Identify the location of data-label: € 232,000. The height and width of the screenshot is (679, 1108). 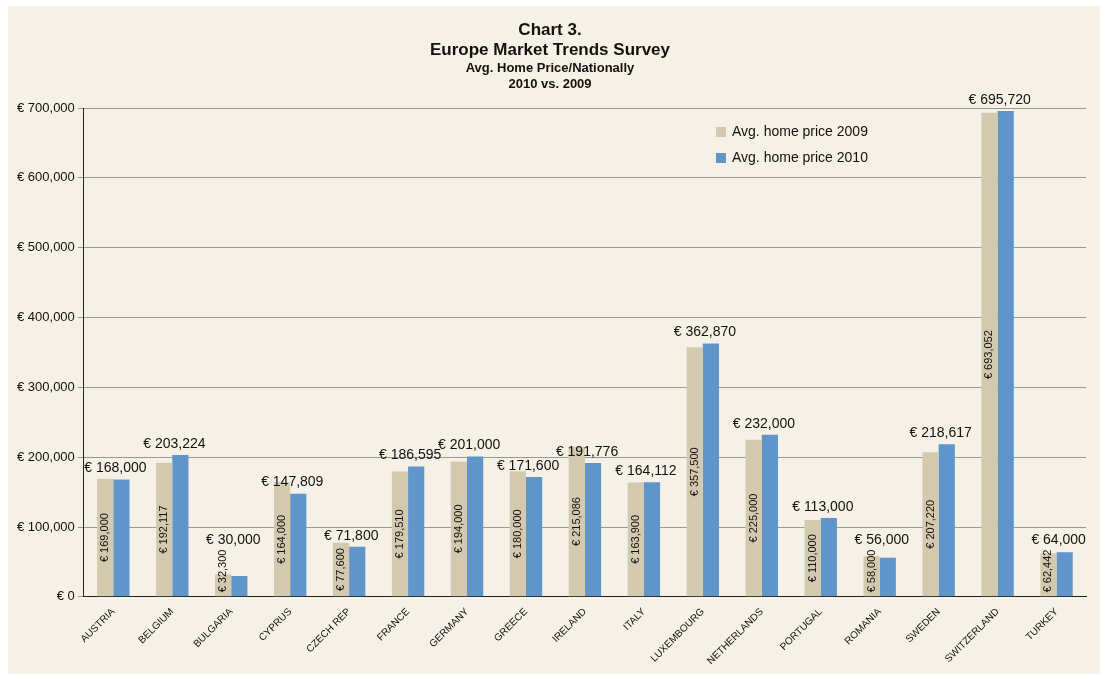
(764, 422).